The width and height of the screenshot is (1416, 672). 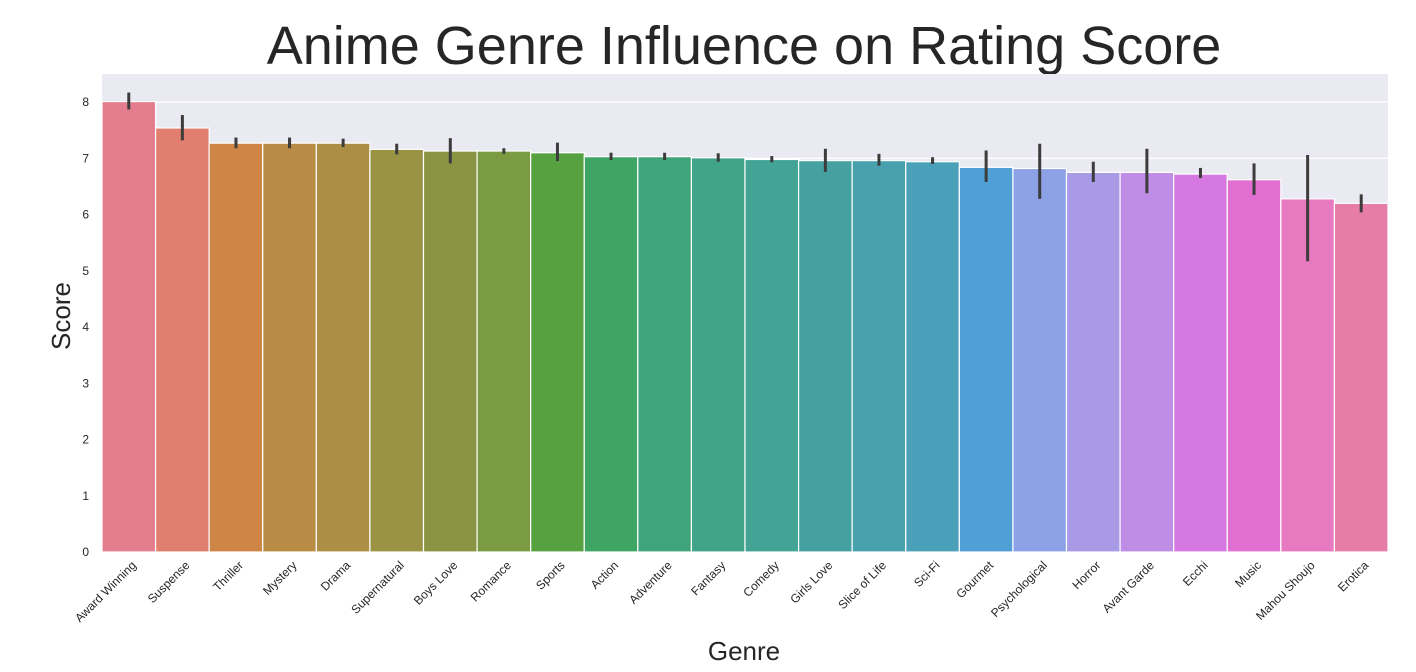 What do you see at coordinates (760, 578) in the screenshot?
I see `x-tick-label: Comedy` at bounding box center [760, 578].